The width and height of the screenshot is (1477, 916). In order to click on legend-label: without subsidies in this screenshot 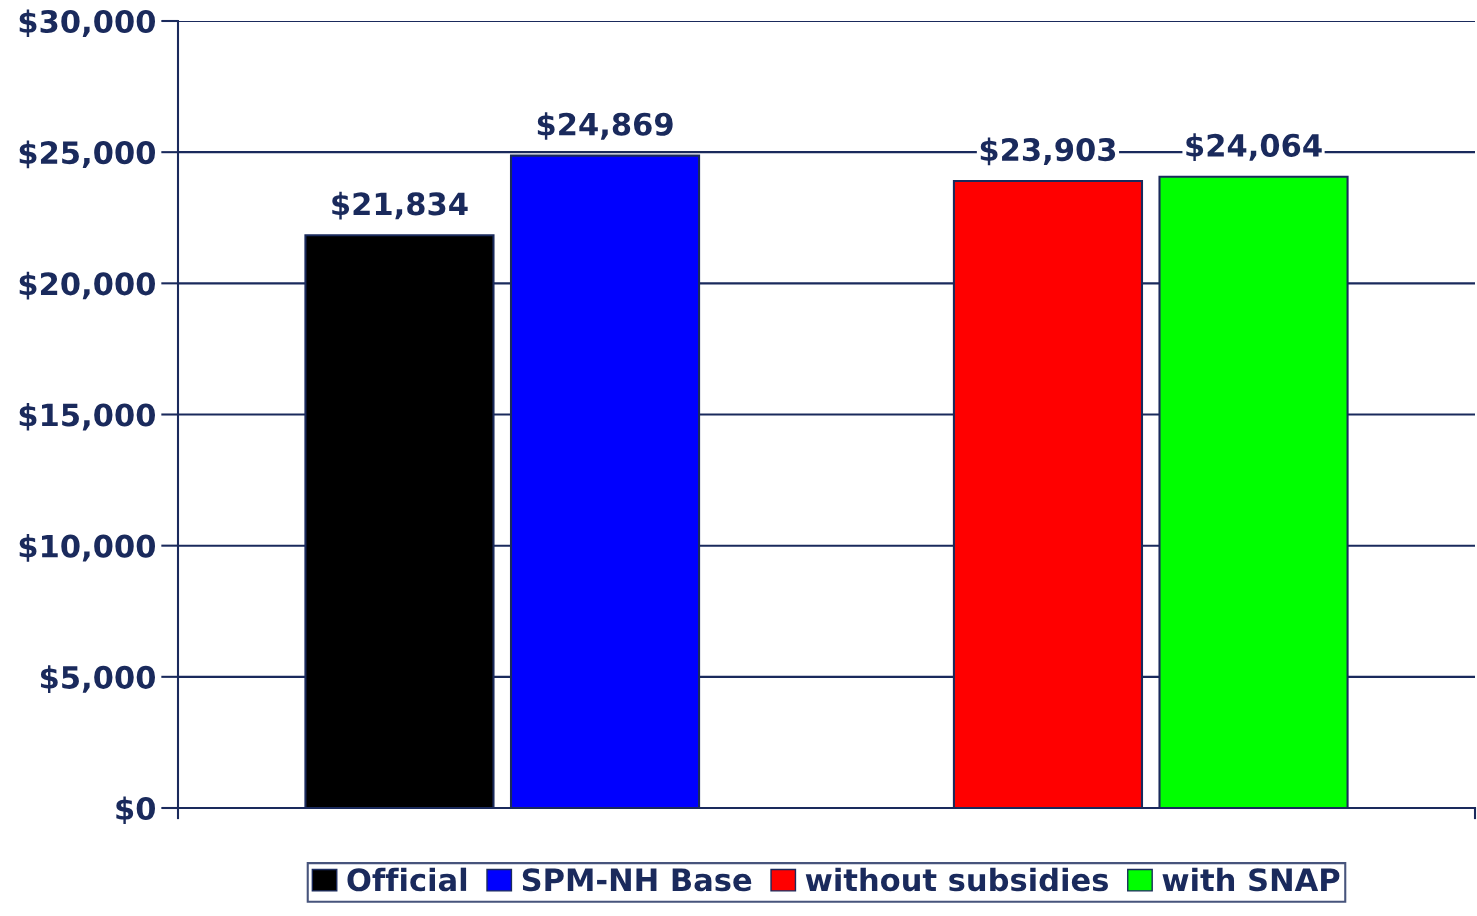, I will do `click(956, 879)`.